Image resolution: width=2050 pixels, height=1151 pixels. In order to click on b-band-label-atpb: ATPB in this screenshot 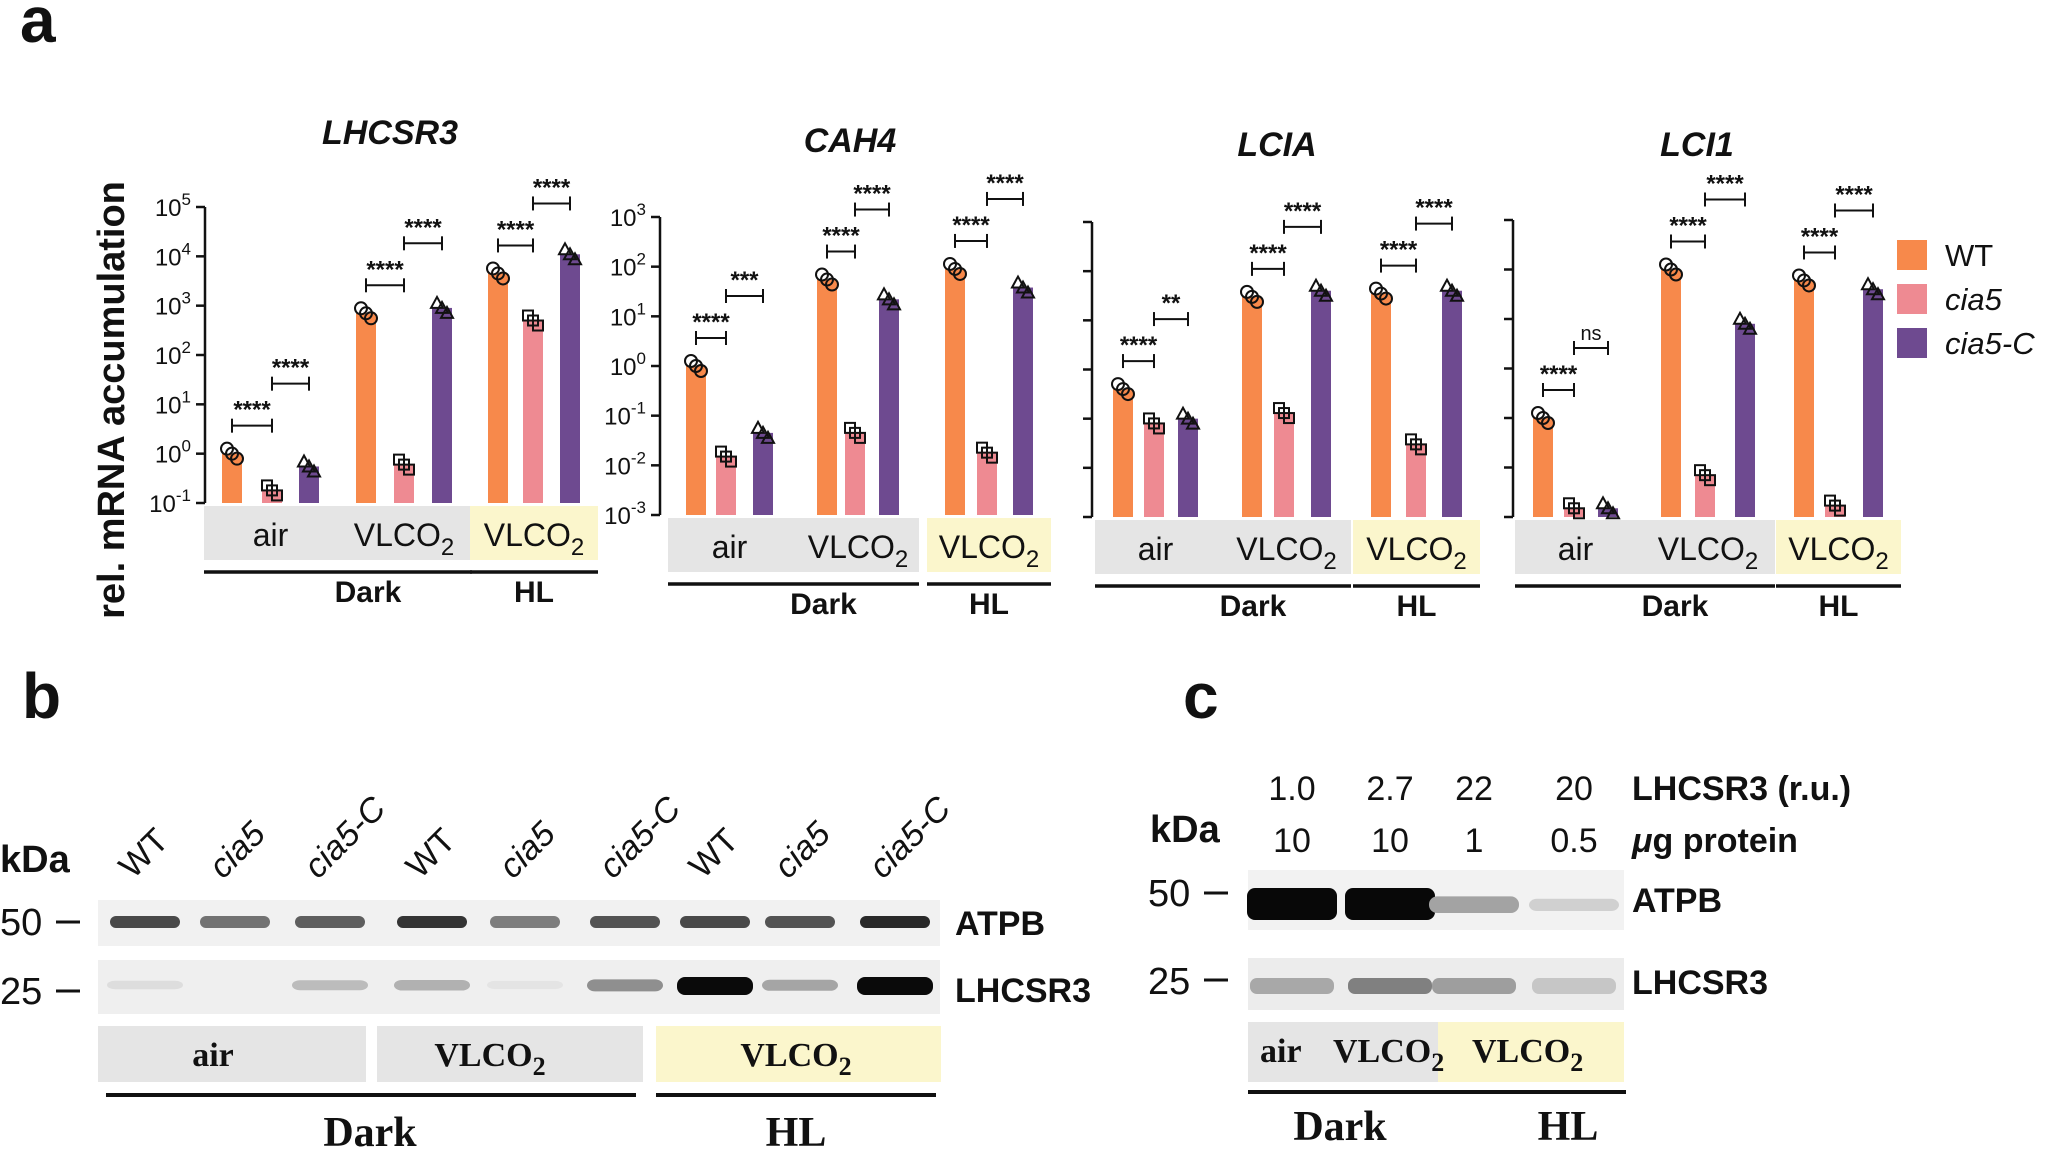, I will do `click(1000, 924)`.